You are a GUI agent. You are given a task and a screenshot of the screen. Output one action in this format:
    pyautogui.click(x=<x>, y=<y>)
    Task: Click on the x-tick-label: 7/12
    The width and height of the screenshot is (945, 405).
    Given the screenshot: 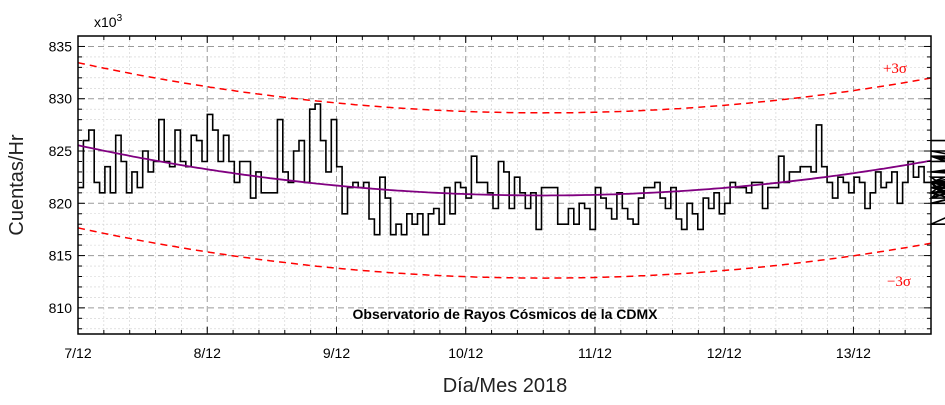 What is the action you would take?
    pyautogui.click(x=77, y=353)
    